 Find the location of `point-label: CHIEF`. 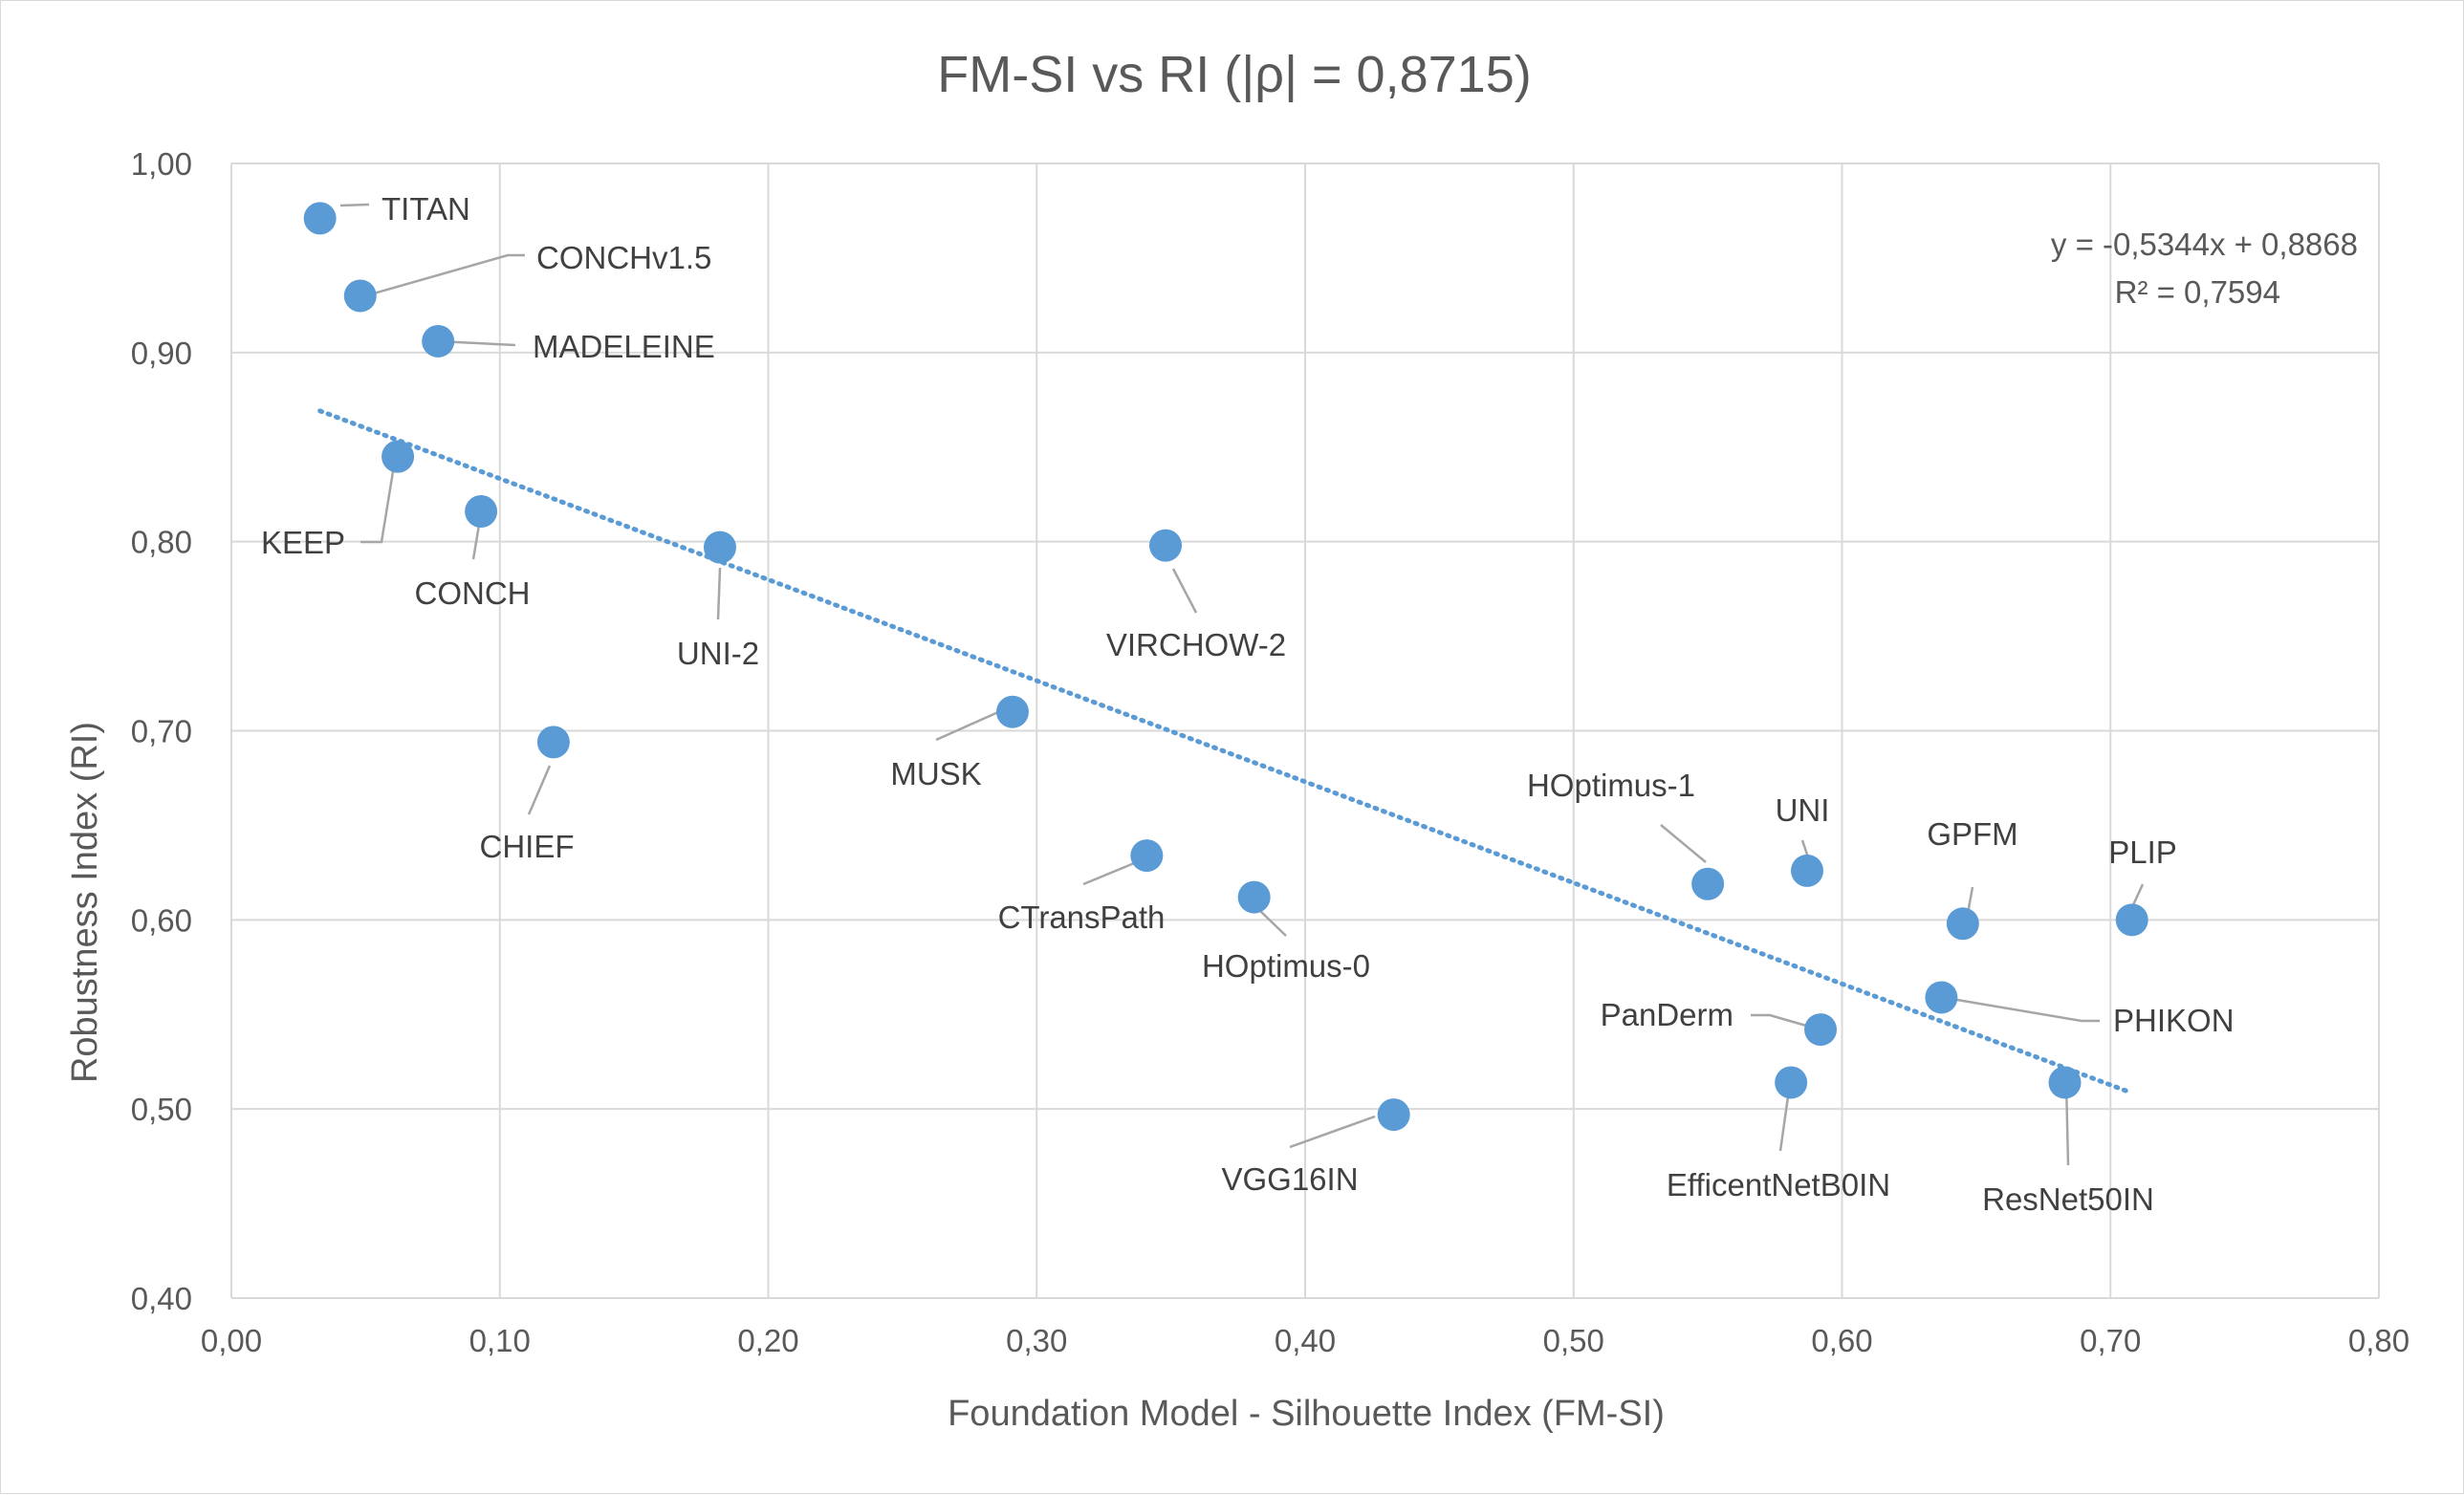

point-label: CHIEF is located at coordinates (527, 846).